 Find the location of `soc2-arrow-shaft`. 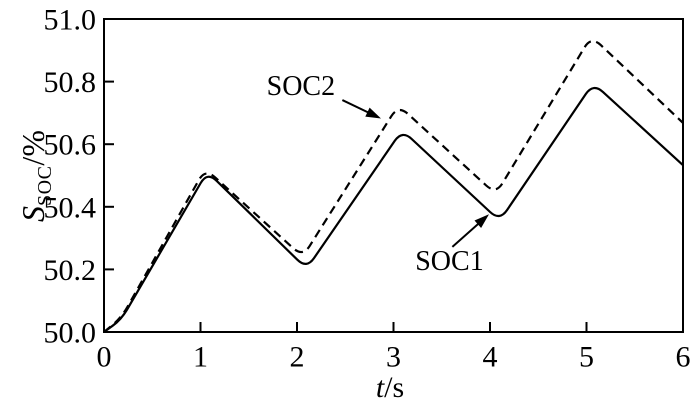

soc2-arrow-shaft is located at coordinates (356, 107).